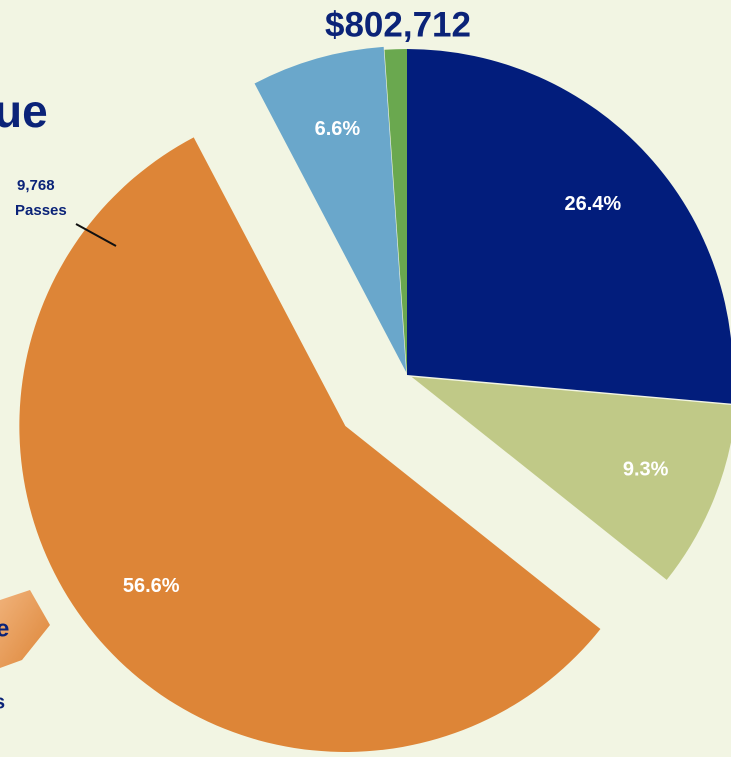 The image size is (731, 757). Describe the element at coordinates (2, 702) in the screenshot. I see `annotation: s` at that location.